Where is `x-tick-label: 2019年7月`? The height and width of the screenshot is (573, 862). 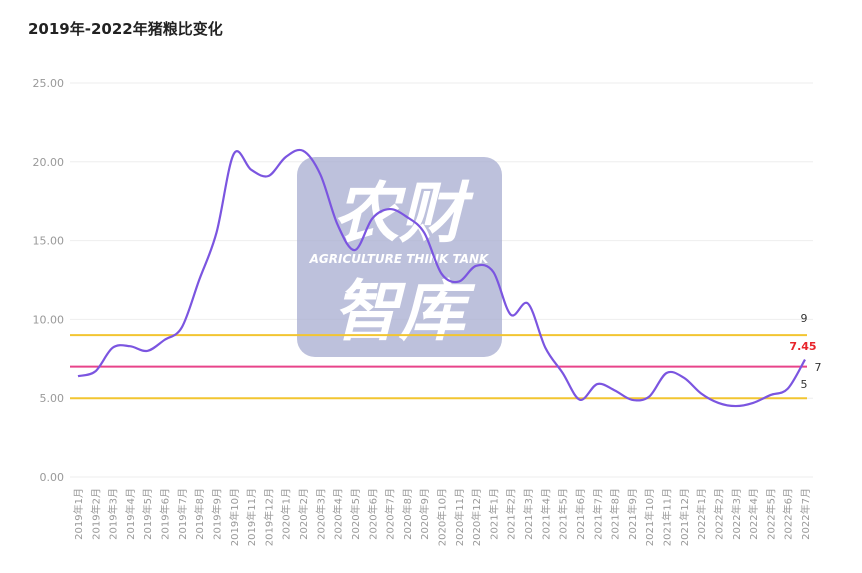
x-tick-label: 2019年7月 is located at coordinates (182, 514).